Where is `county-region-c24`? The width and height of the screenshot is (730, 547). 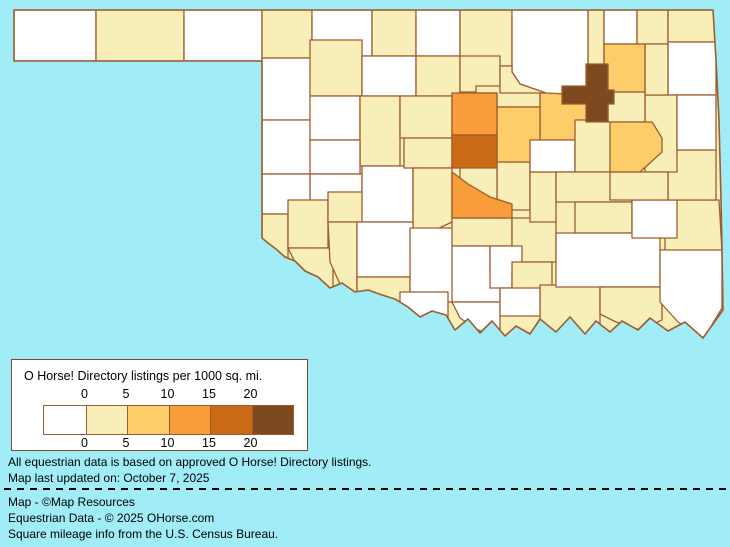
county-region-c24 is located at coordinates (335, 118).